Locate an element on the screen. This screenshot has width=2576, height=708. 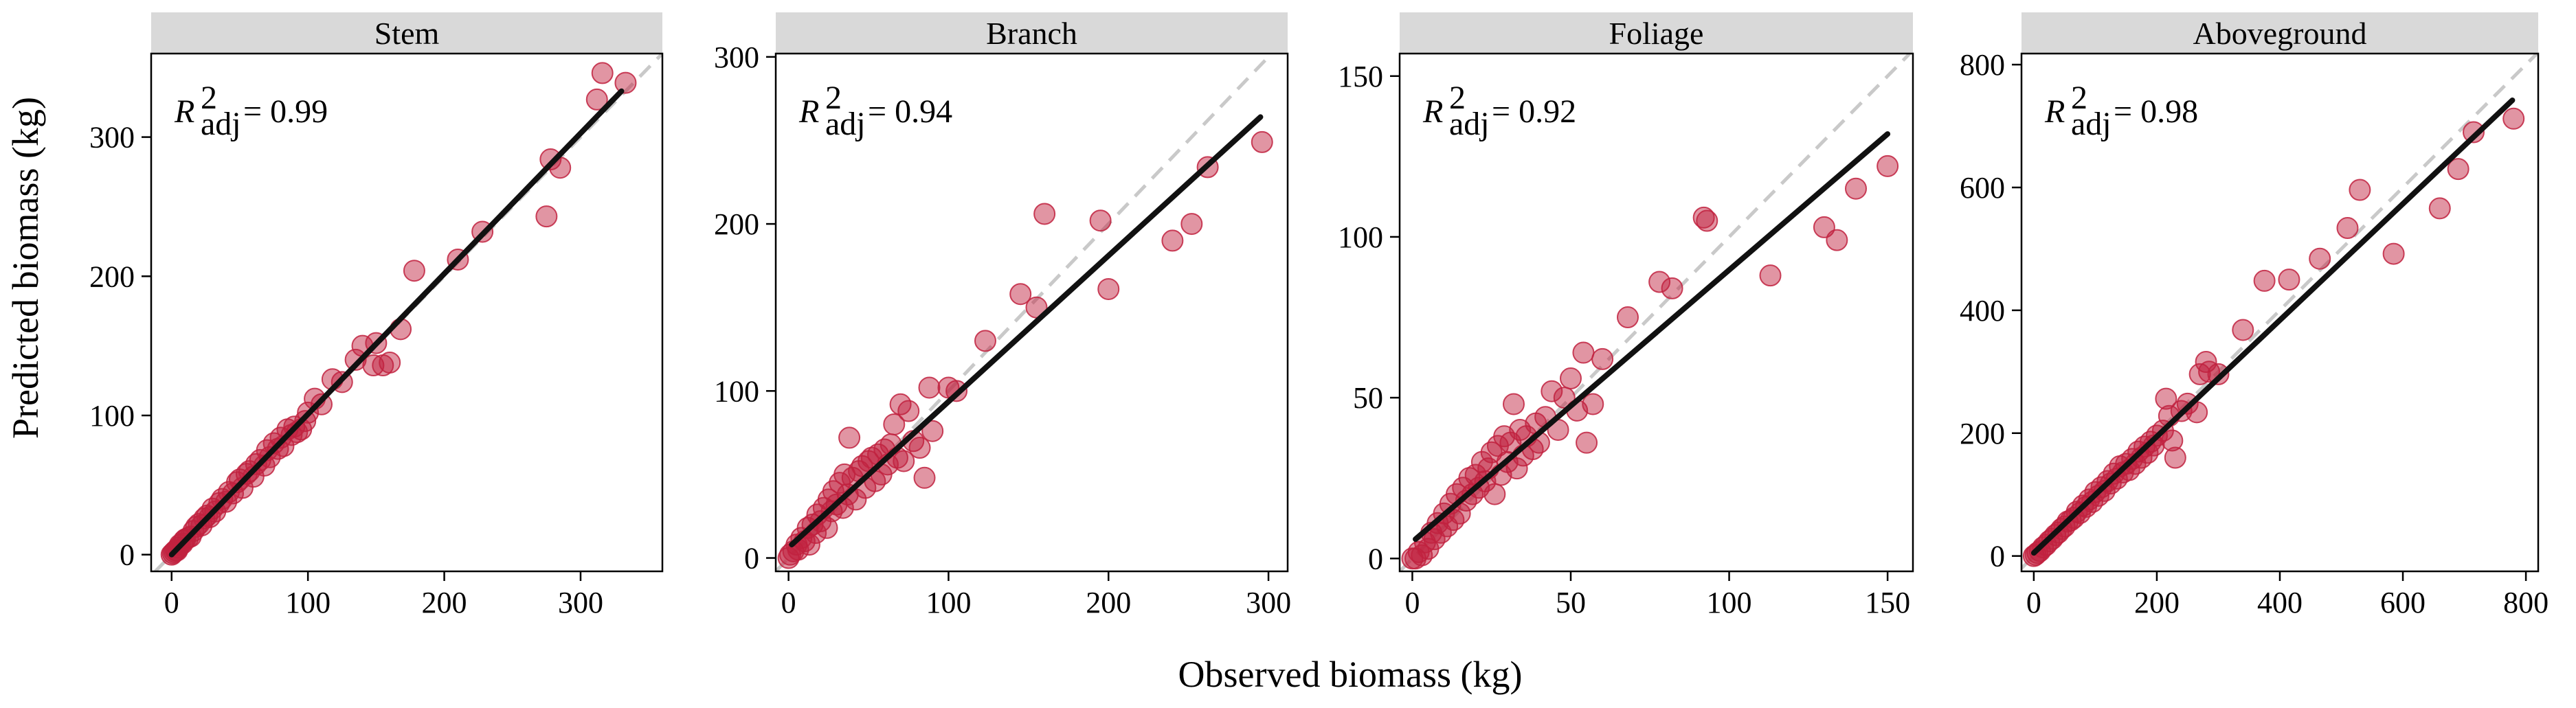
y-tick-label: 400 is located at coordinates (1983, 311).